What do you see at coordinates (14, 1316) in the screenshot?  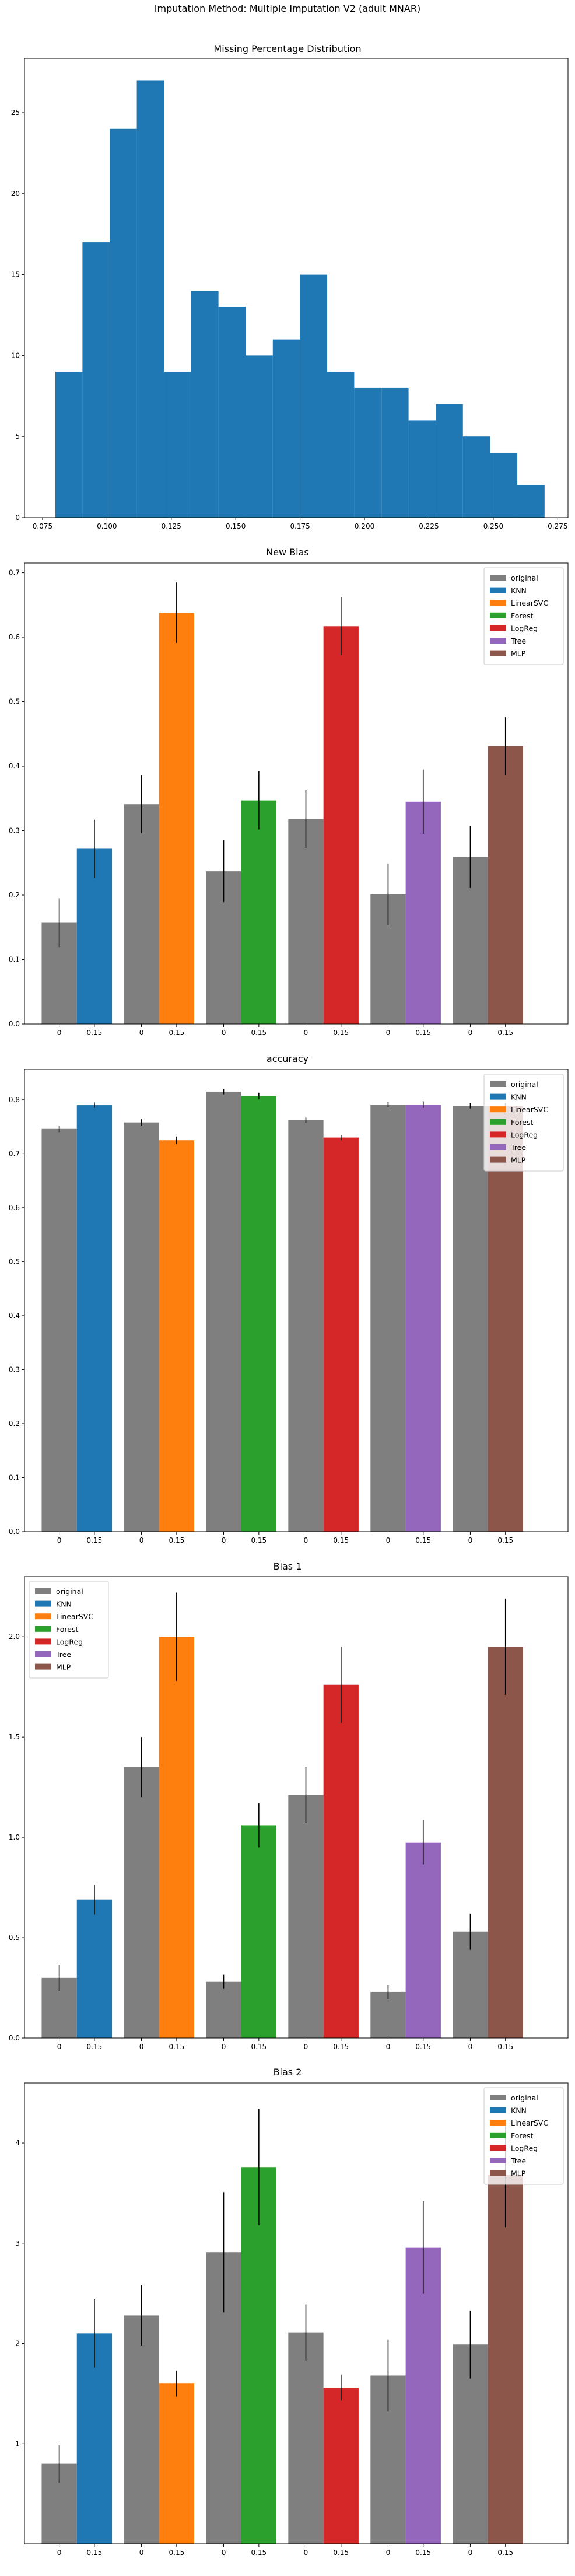 I see `y-tick-label: 0.4` at bounding box center [14, 1316].